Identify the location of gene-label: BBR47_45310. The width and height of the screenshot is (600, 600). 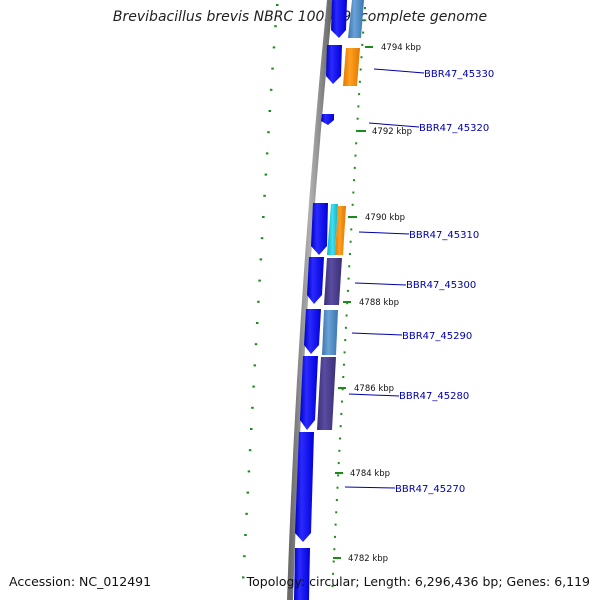
(444, 235).